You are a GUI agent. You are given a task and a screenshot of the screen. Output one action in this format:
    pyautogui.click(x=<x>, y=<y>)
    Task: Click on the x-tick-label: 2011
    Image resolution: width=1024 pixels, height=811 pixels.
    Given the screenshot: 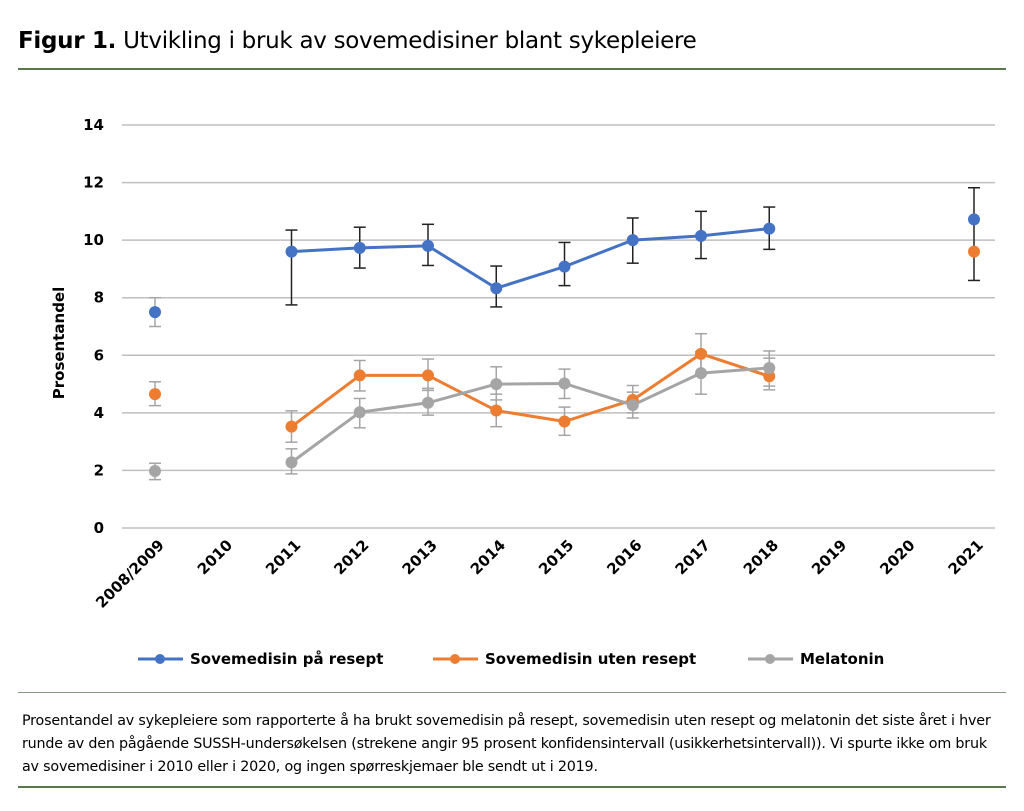 What is the action you would take?
    pyautogui.click(x=283, y=557)
    